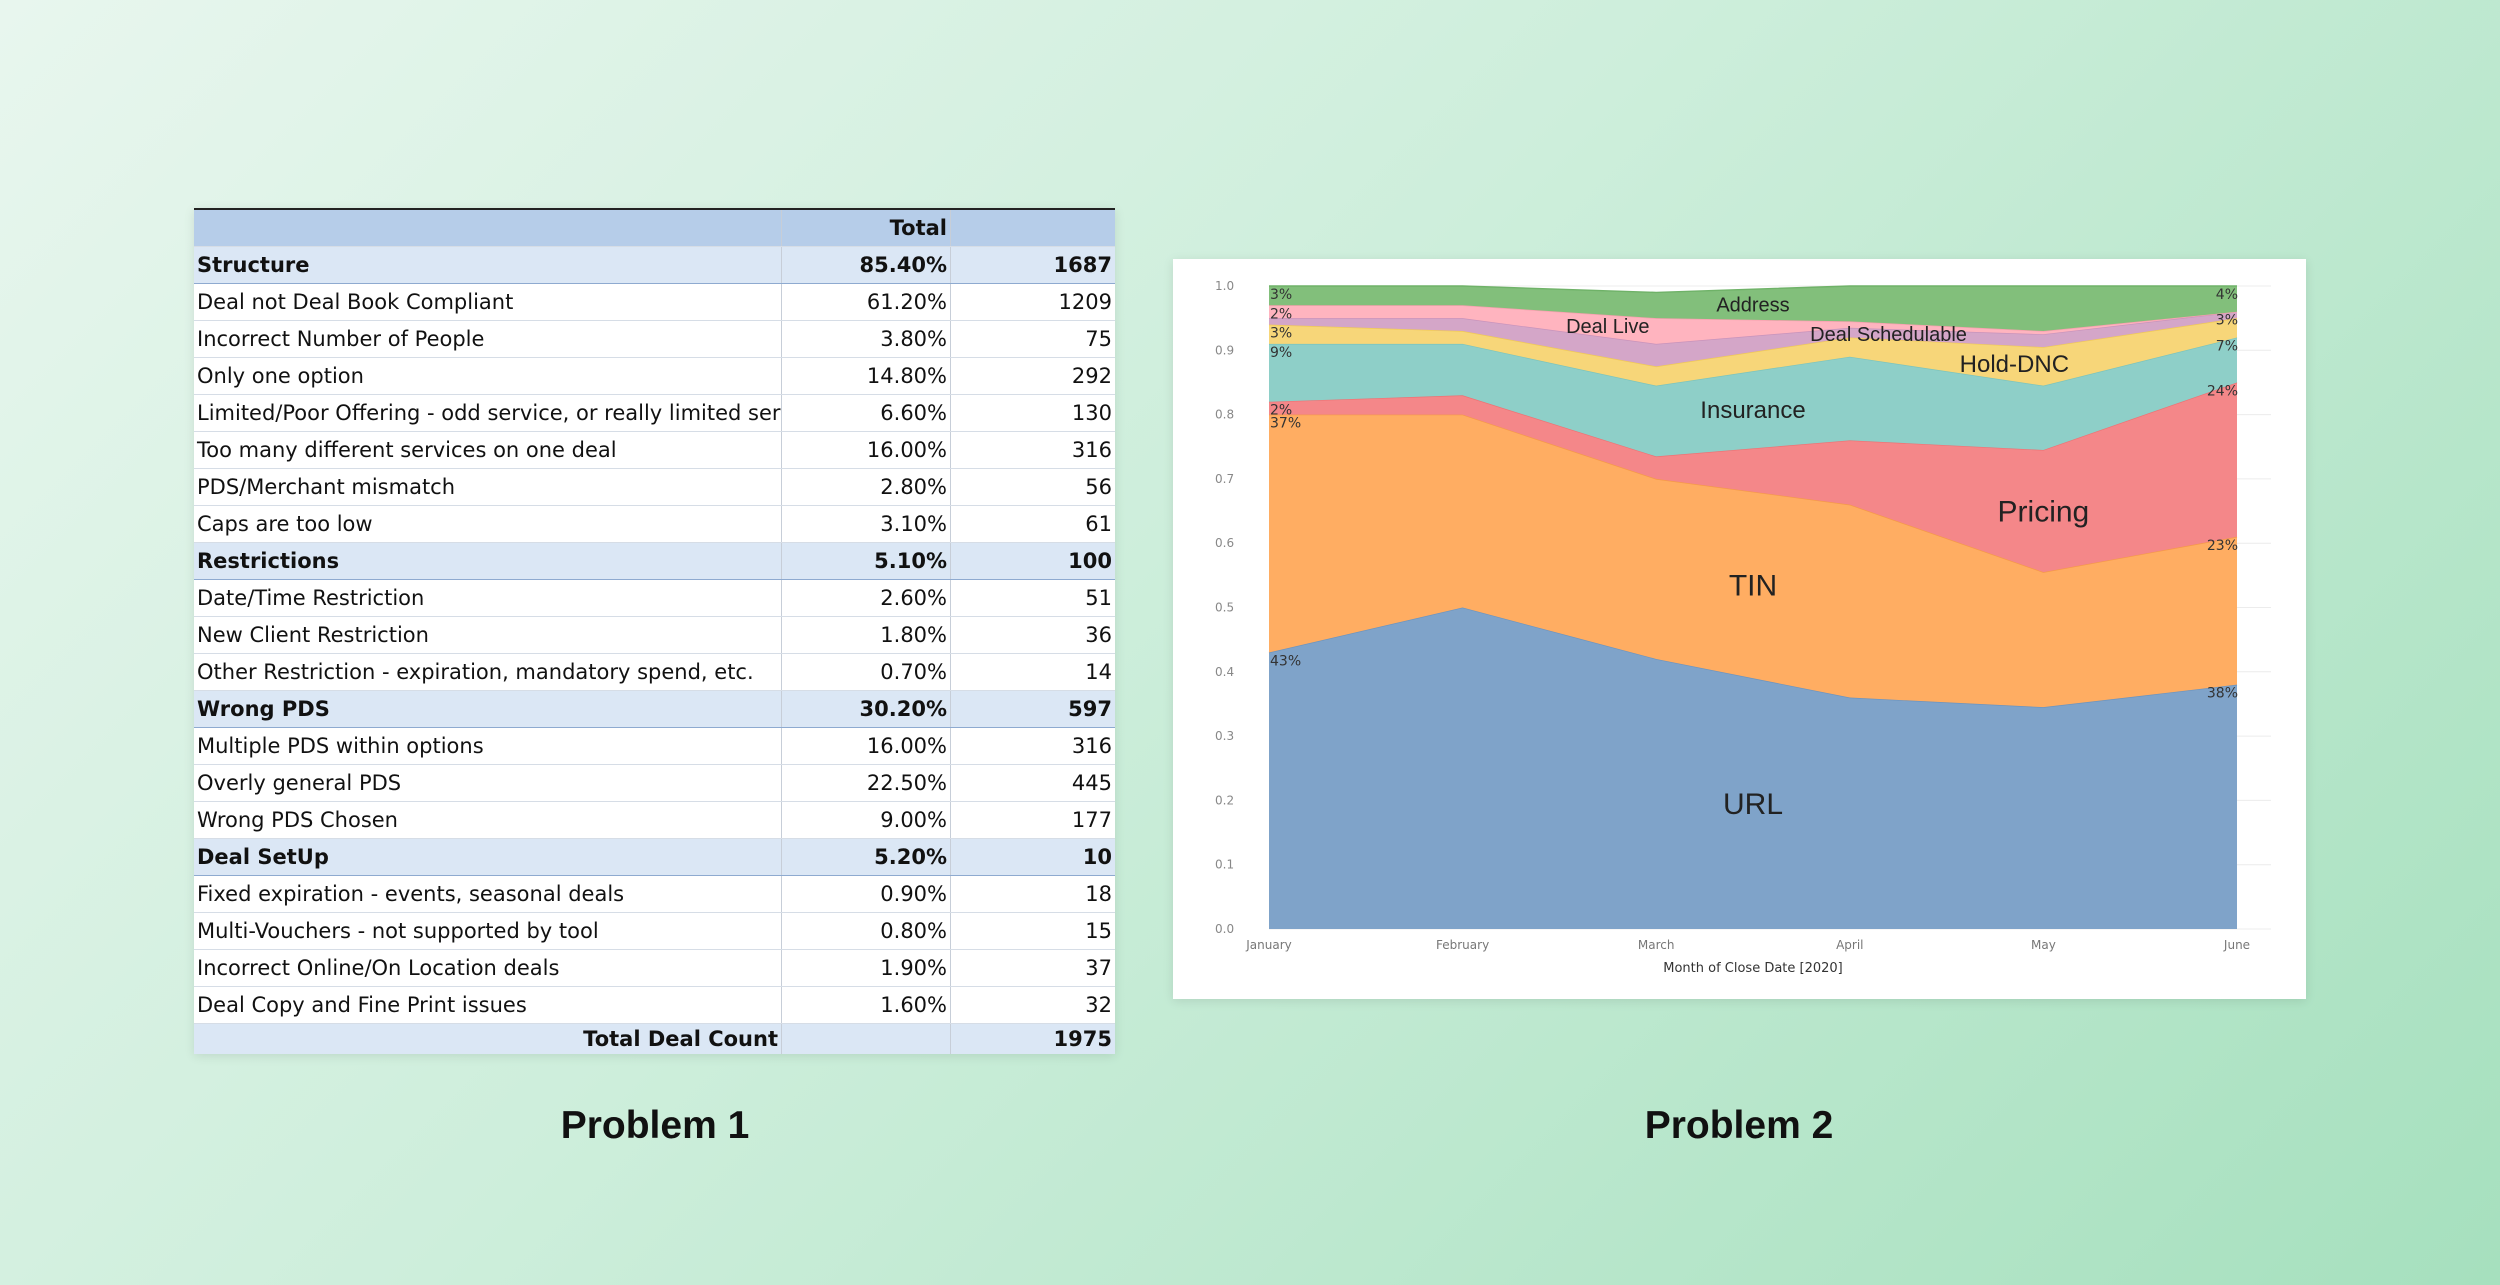  What do you see at coordinates (2044, 512) in the screenshot?
I see `series-label: Pricing` at bounding box center [2044, 512].